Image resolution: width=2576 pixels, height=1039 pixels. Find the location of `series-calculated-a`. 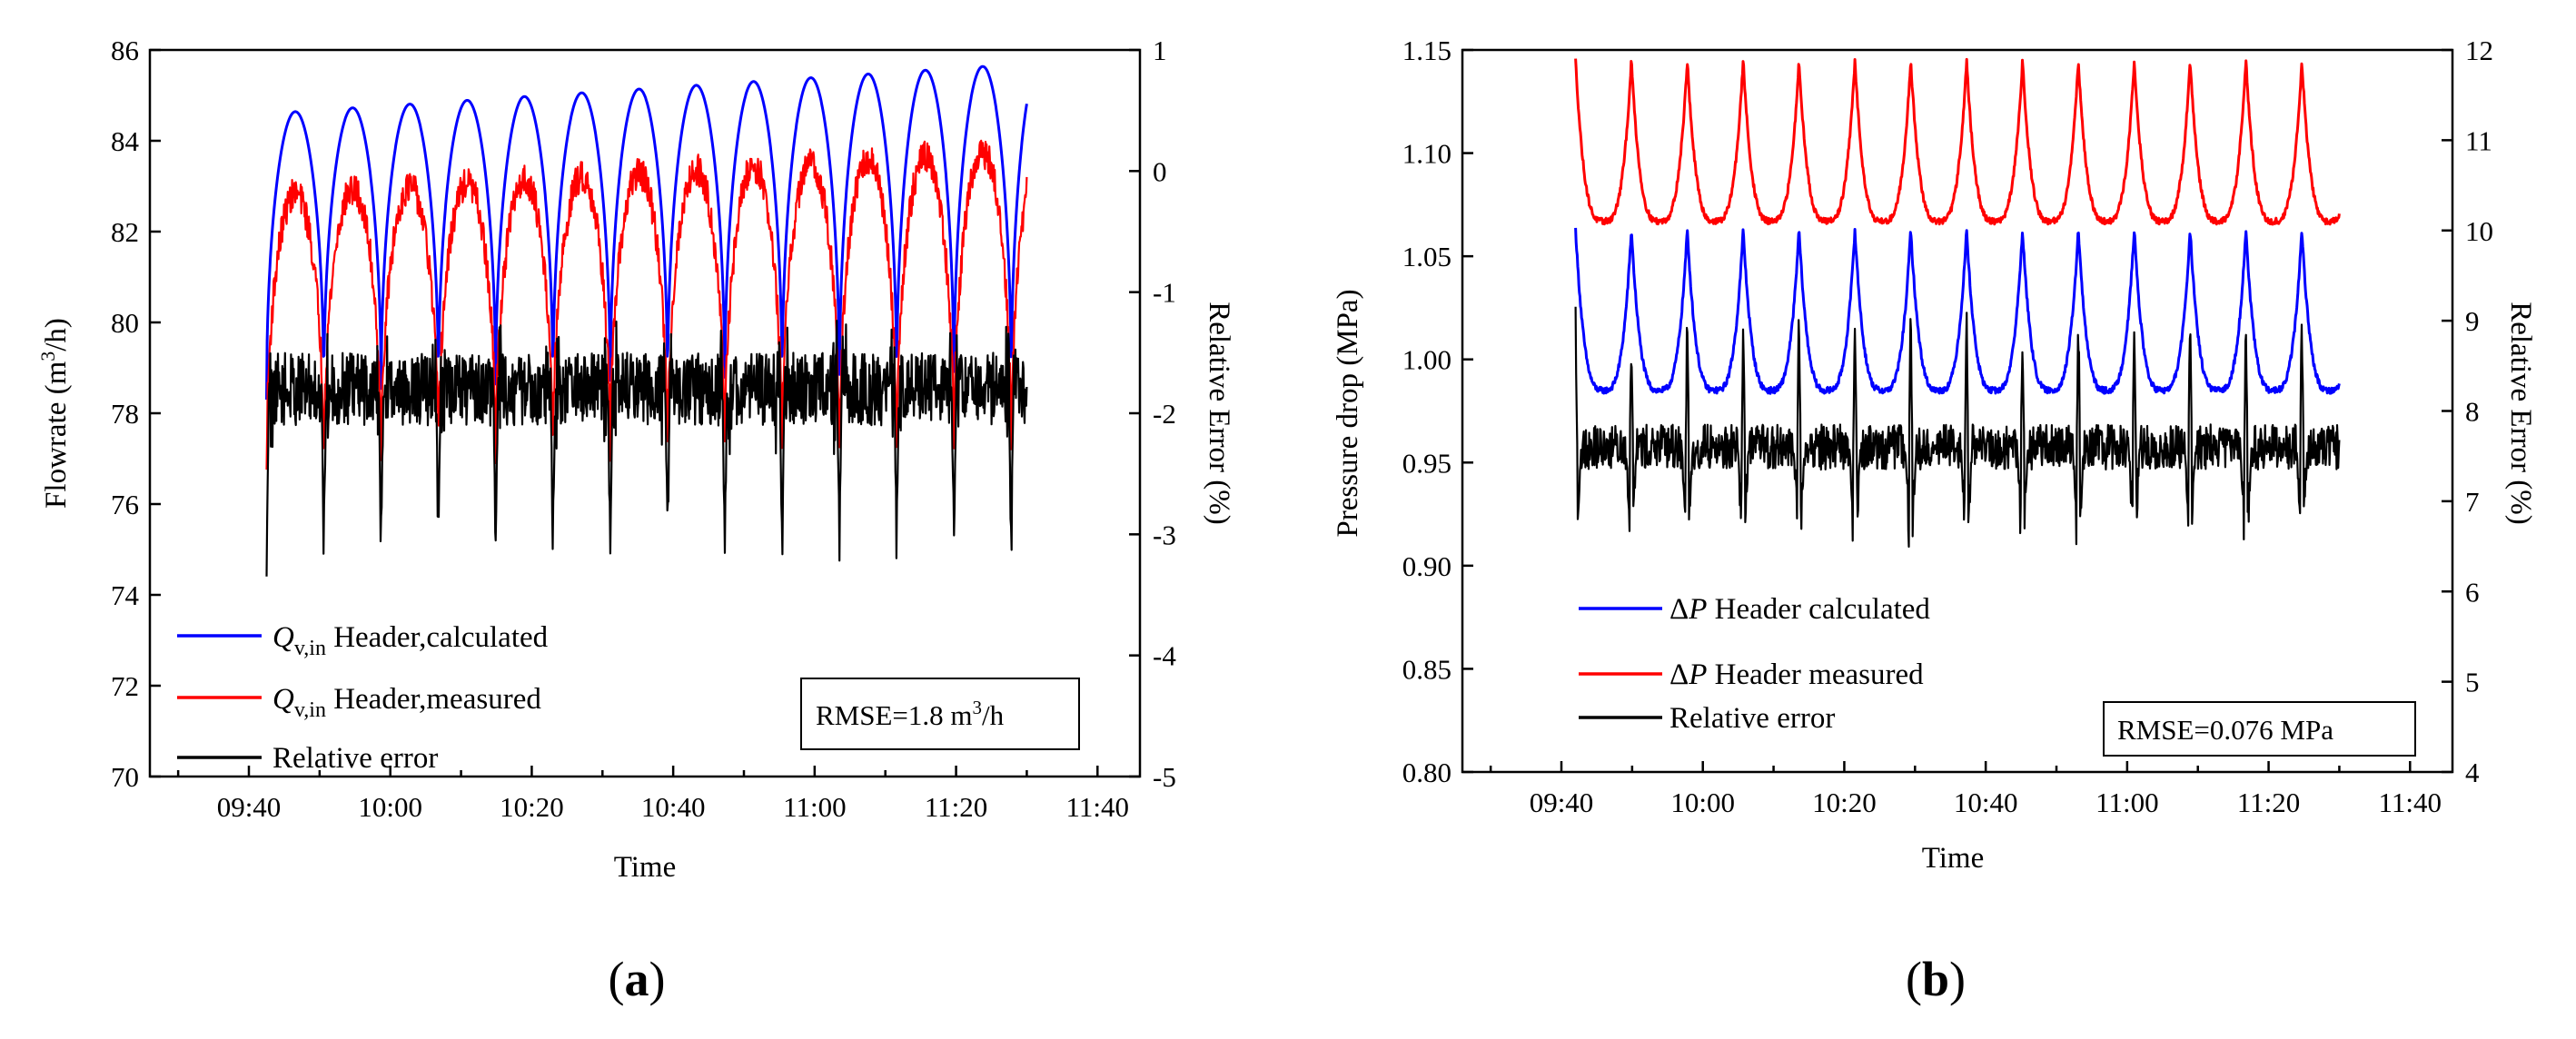

series-calculated-a is located at coordinates (646, 232).